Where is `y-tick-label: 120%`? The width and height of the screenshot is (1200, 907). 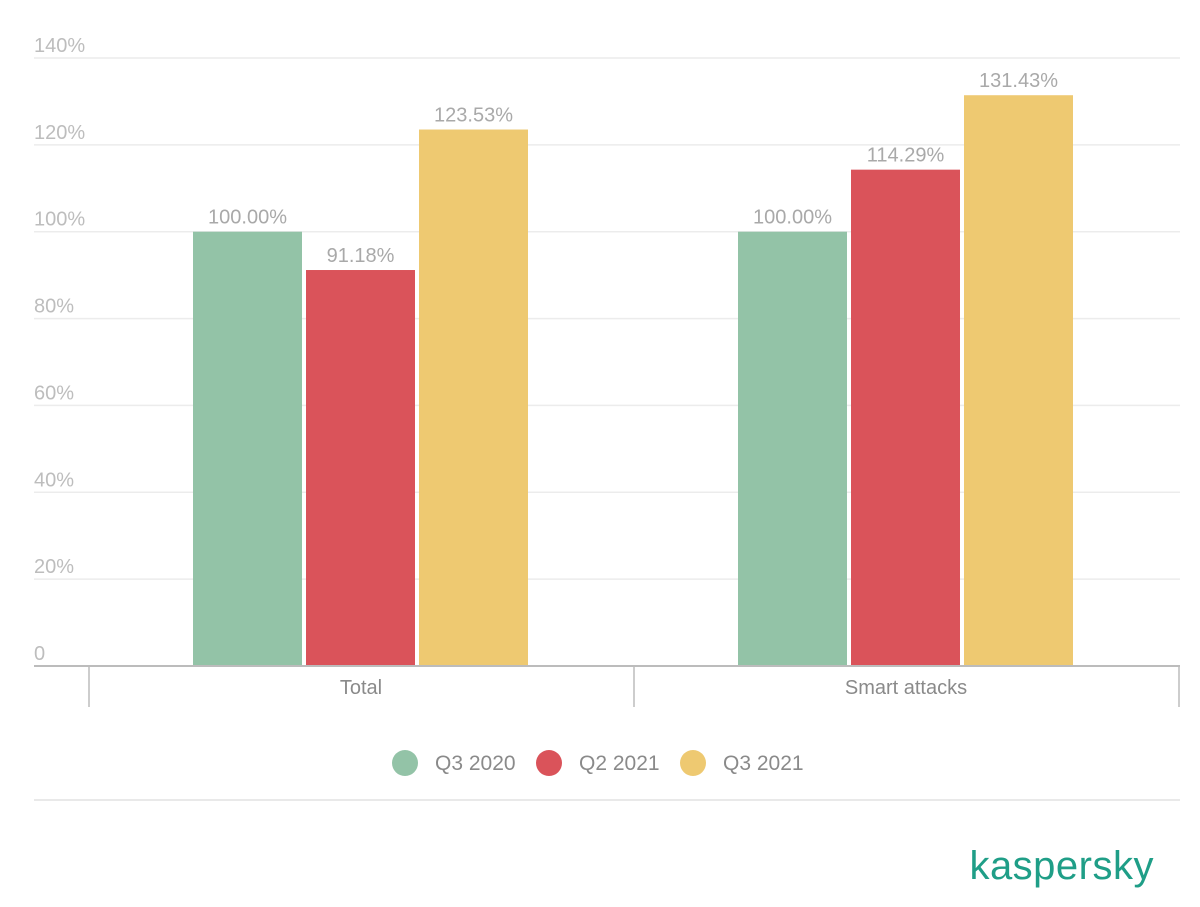
y-tick-label: 120% is located at coordinates (59, 133).